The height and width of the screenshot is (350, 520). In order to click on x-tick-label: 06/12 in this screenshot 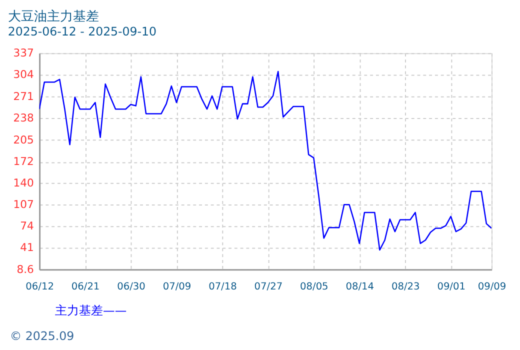, I will do `click(40, 287)`.